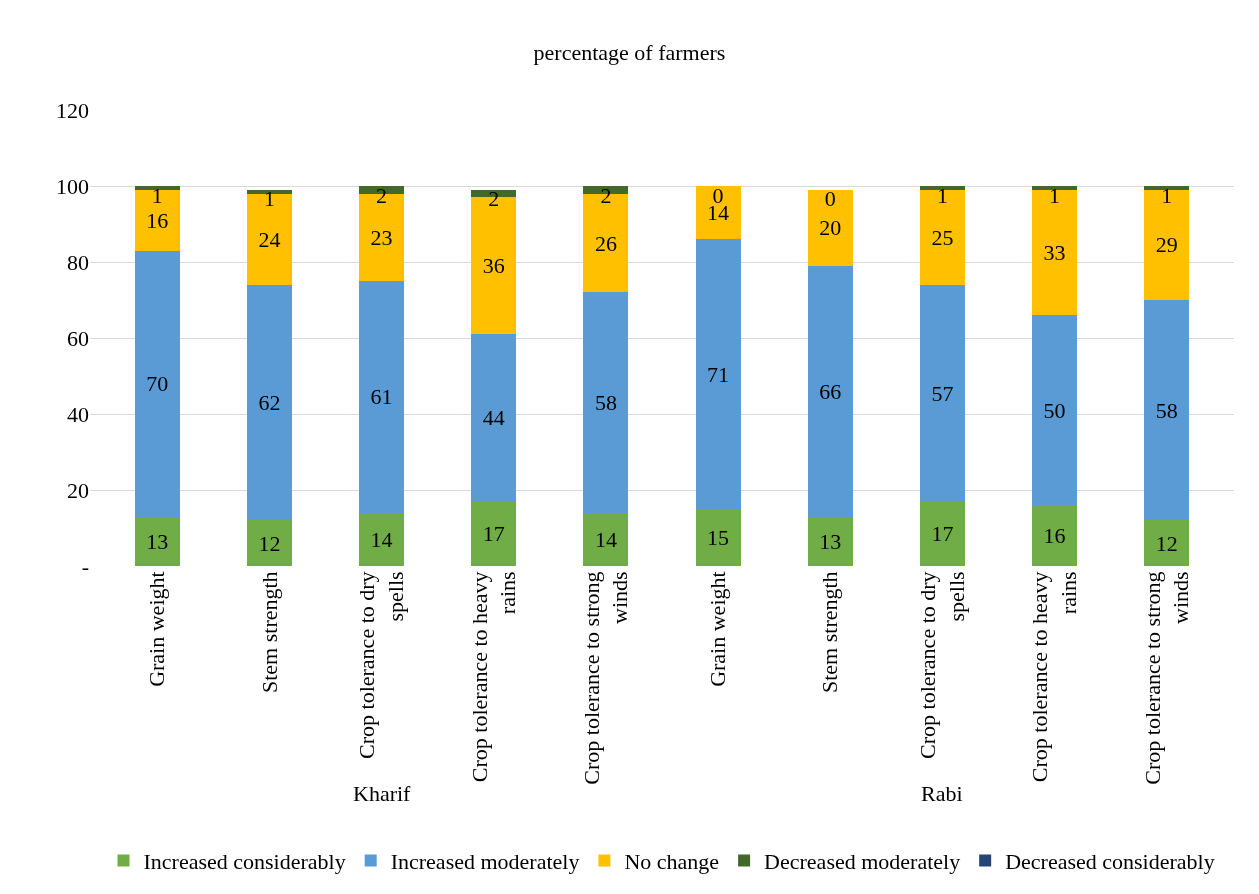 This screenshot has height=894, width=1259. I want to click on data-label: 25, so click(942, 237).